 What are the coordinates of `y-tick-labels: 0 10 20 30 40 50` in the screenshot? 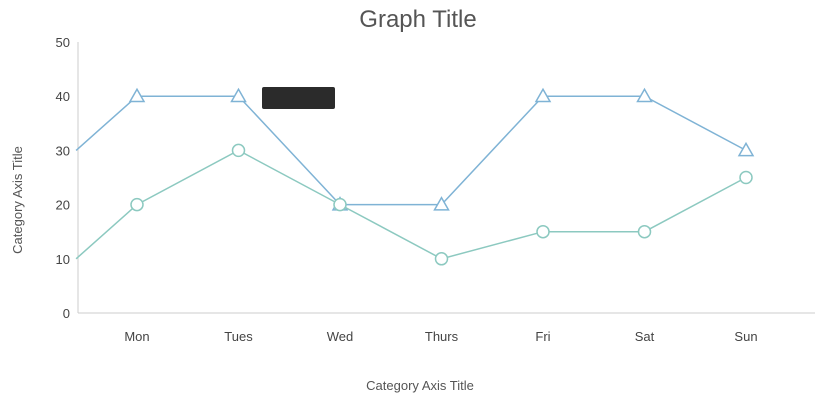 It's located at (63, 178).